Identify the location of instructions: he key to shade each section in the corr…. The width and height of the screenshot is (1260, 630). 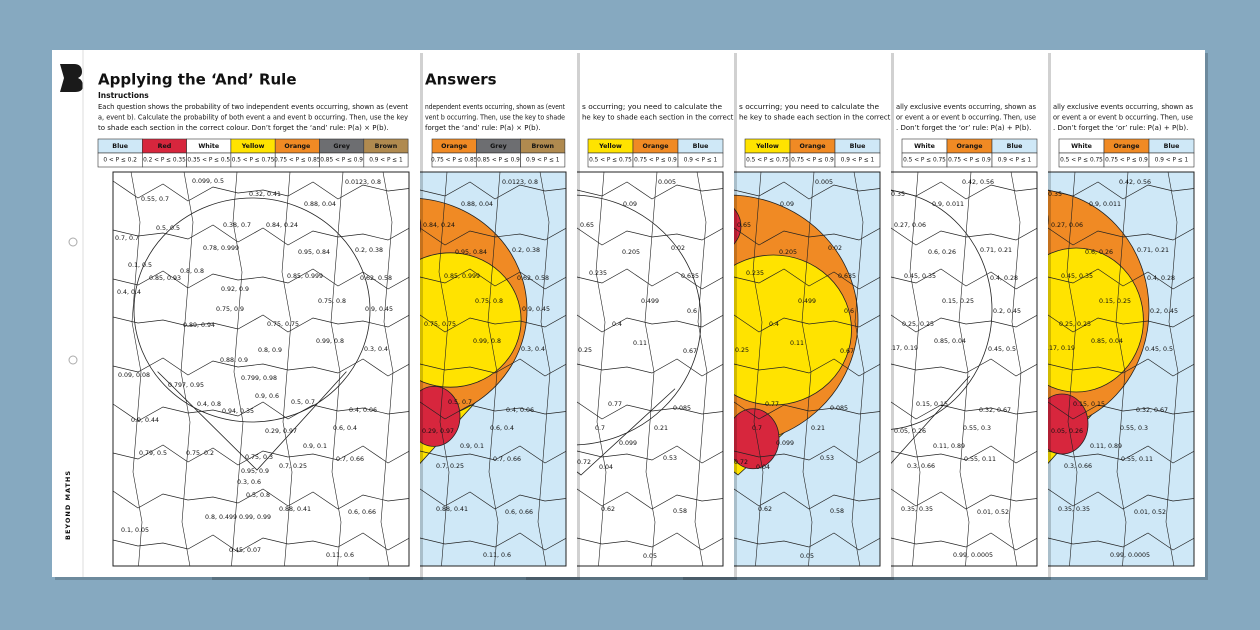
(815, 118).